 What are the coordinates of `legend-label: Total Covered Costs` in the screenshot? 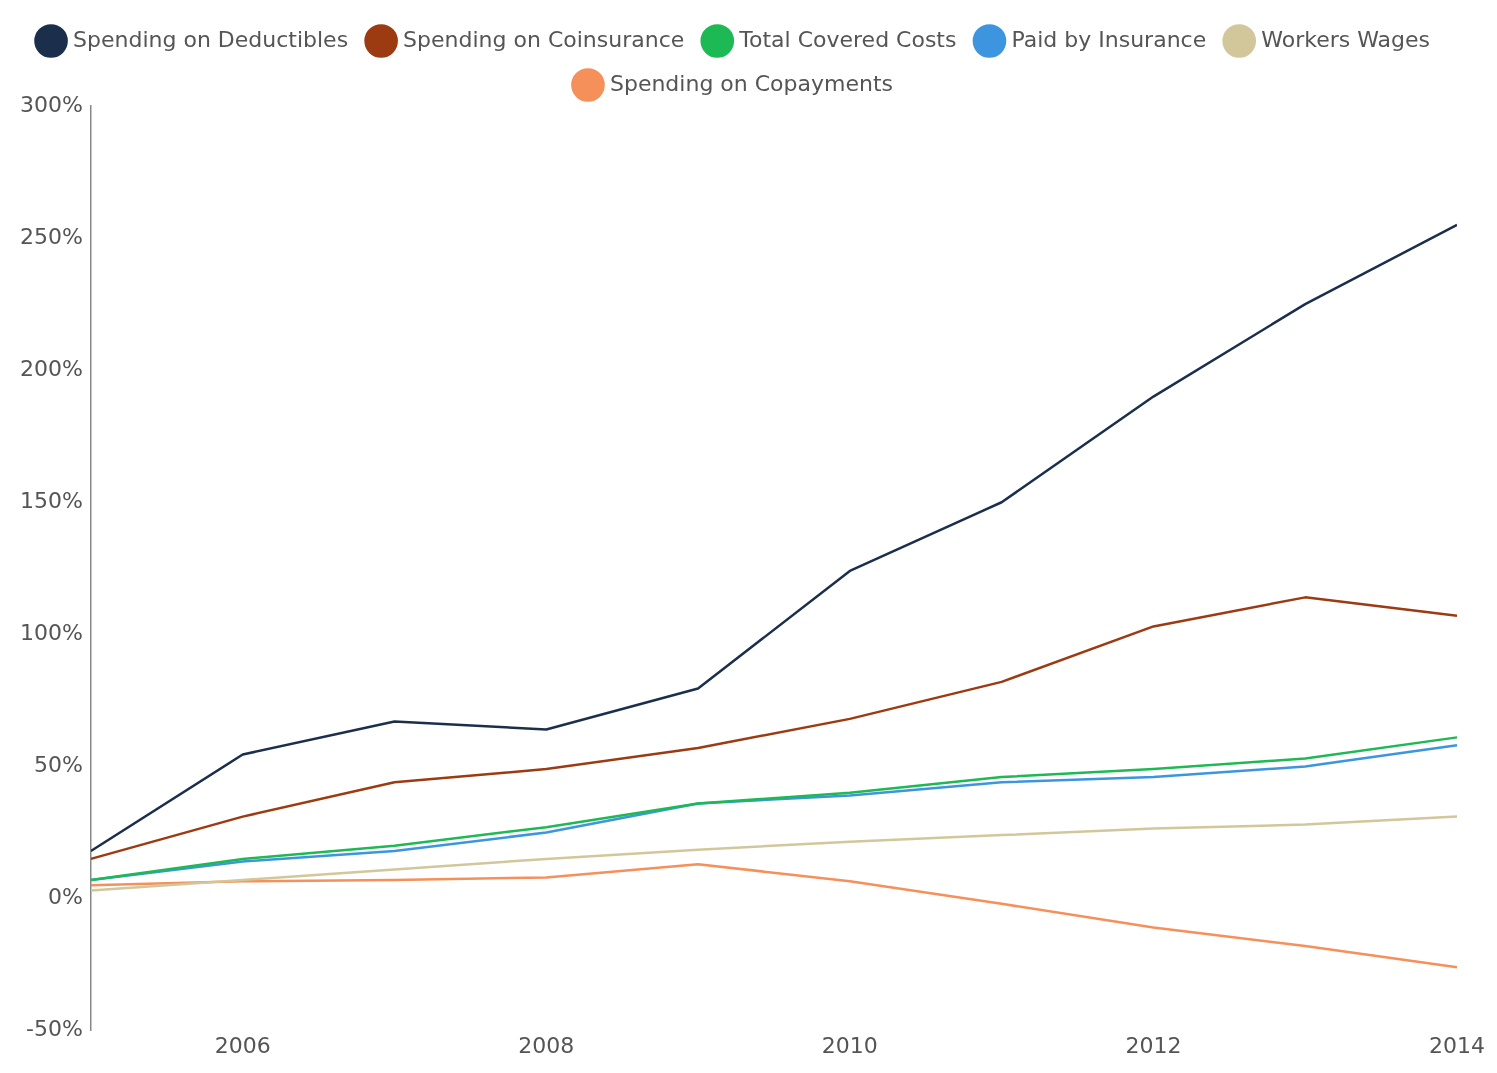 It's located at (847, 39).